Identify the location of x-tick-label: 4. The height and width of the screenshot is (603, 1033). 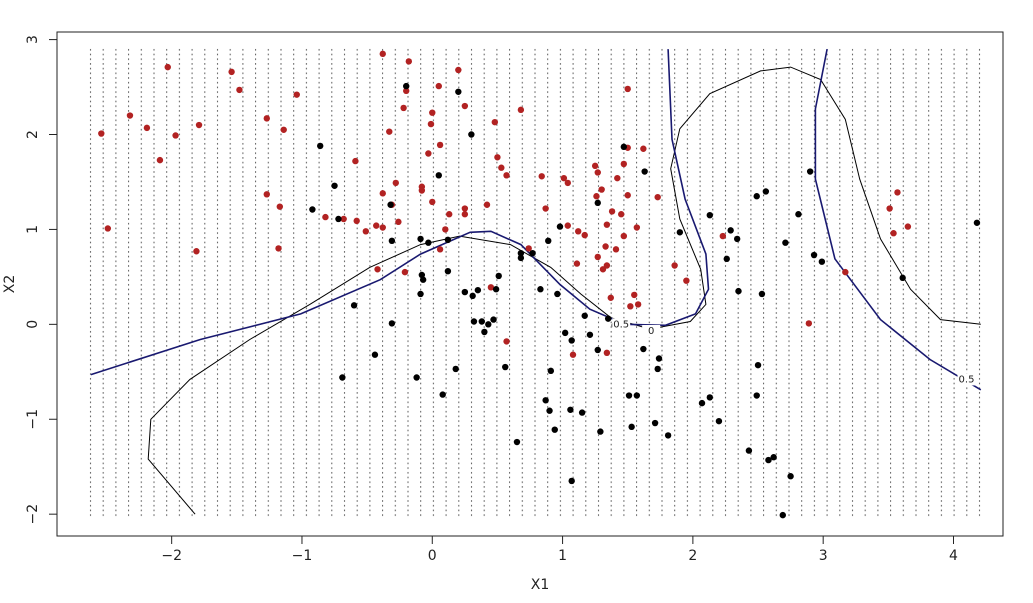
(953, 556).